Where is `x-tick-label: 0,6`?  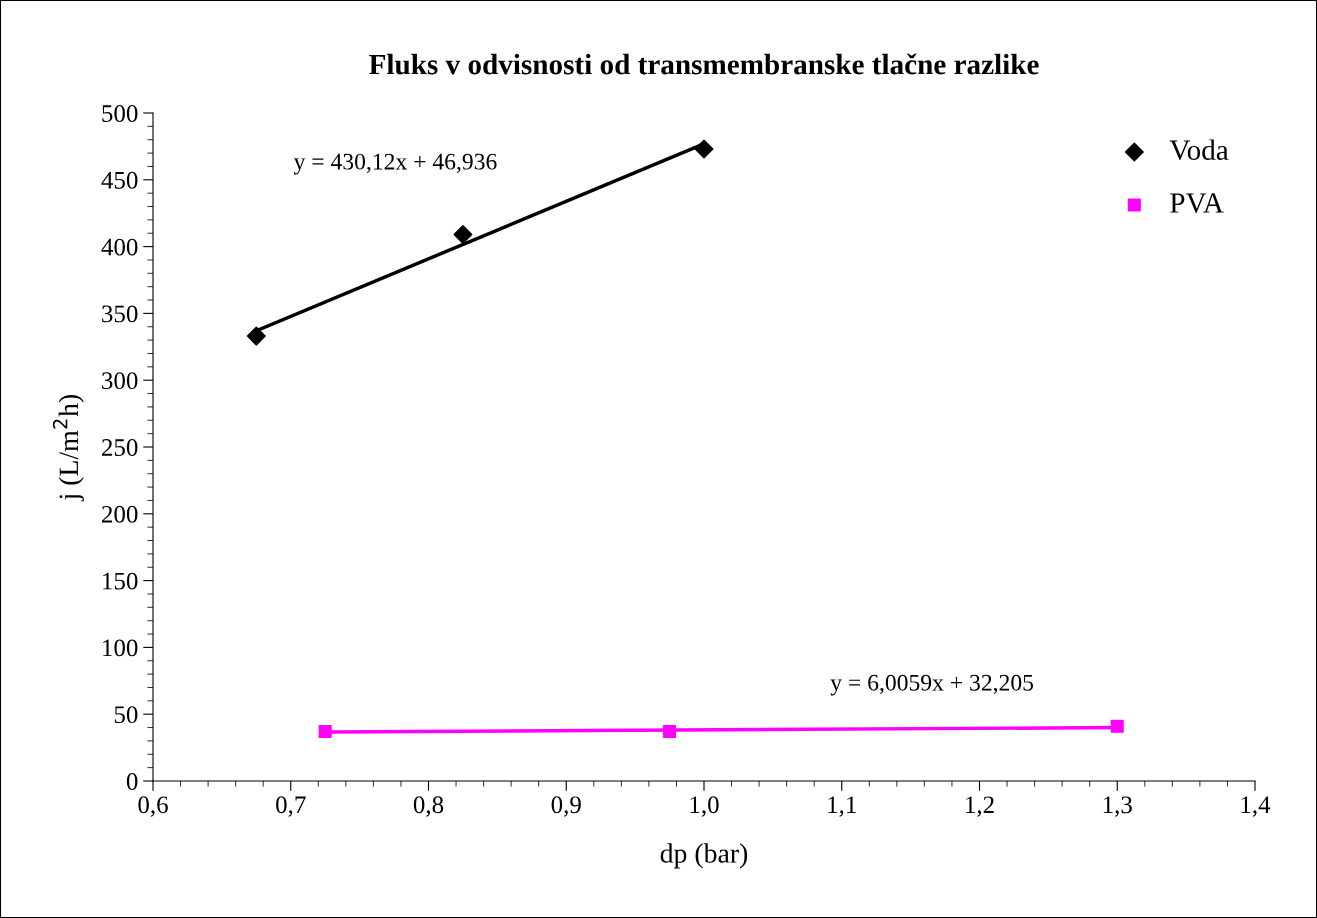 x-tick-label: 0,6 is located at coordinates (153, 806).